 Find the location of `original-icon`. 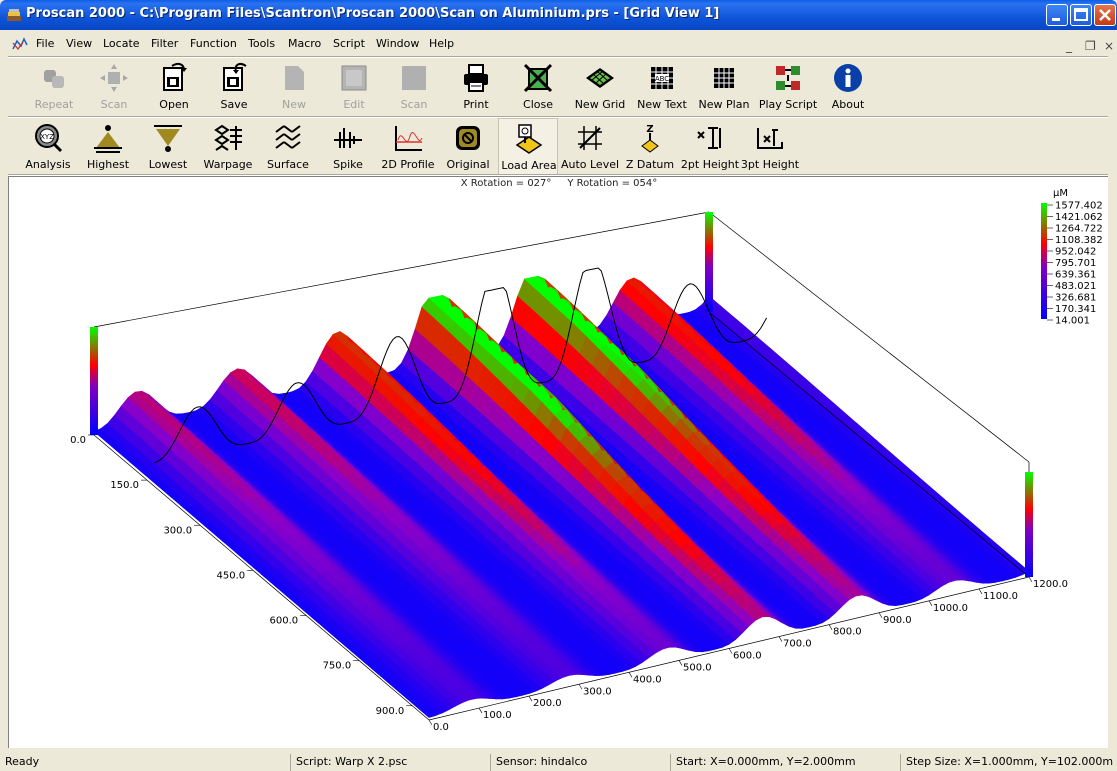

original-icon is located at coordinates (468, 138).